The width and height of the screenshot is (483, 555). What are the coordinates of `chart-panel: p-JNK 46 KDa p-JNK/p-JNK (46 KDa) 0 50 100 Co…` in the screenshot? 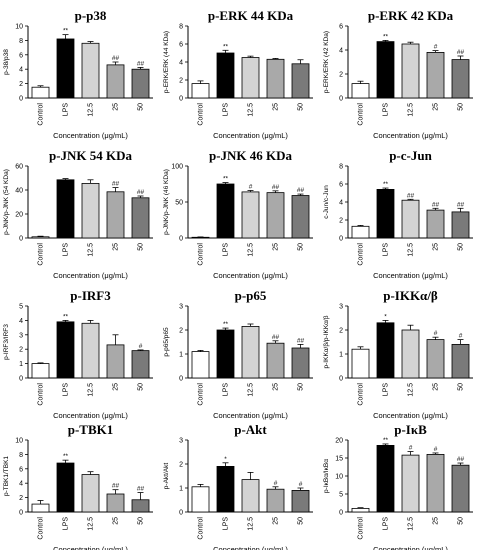 It's located at (238, 214).